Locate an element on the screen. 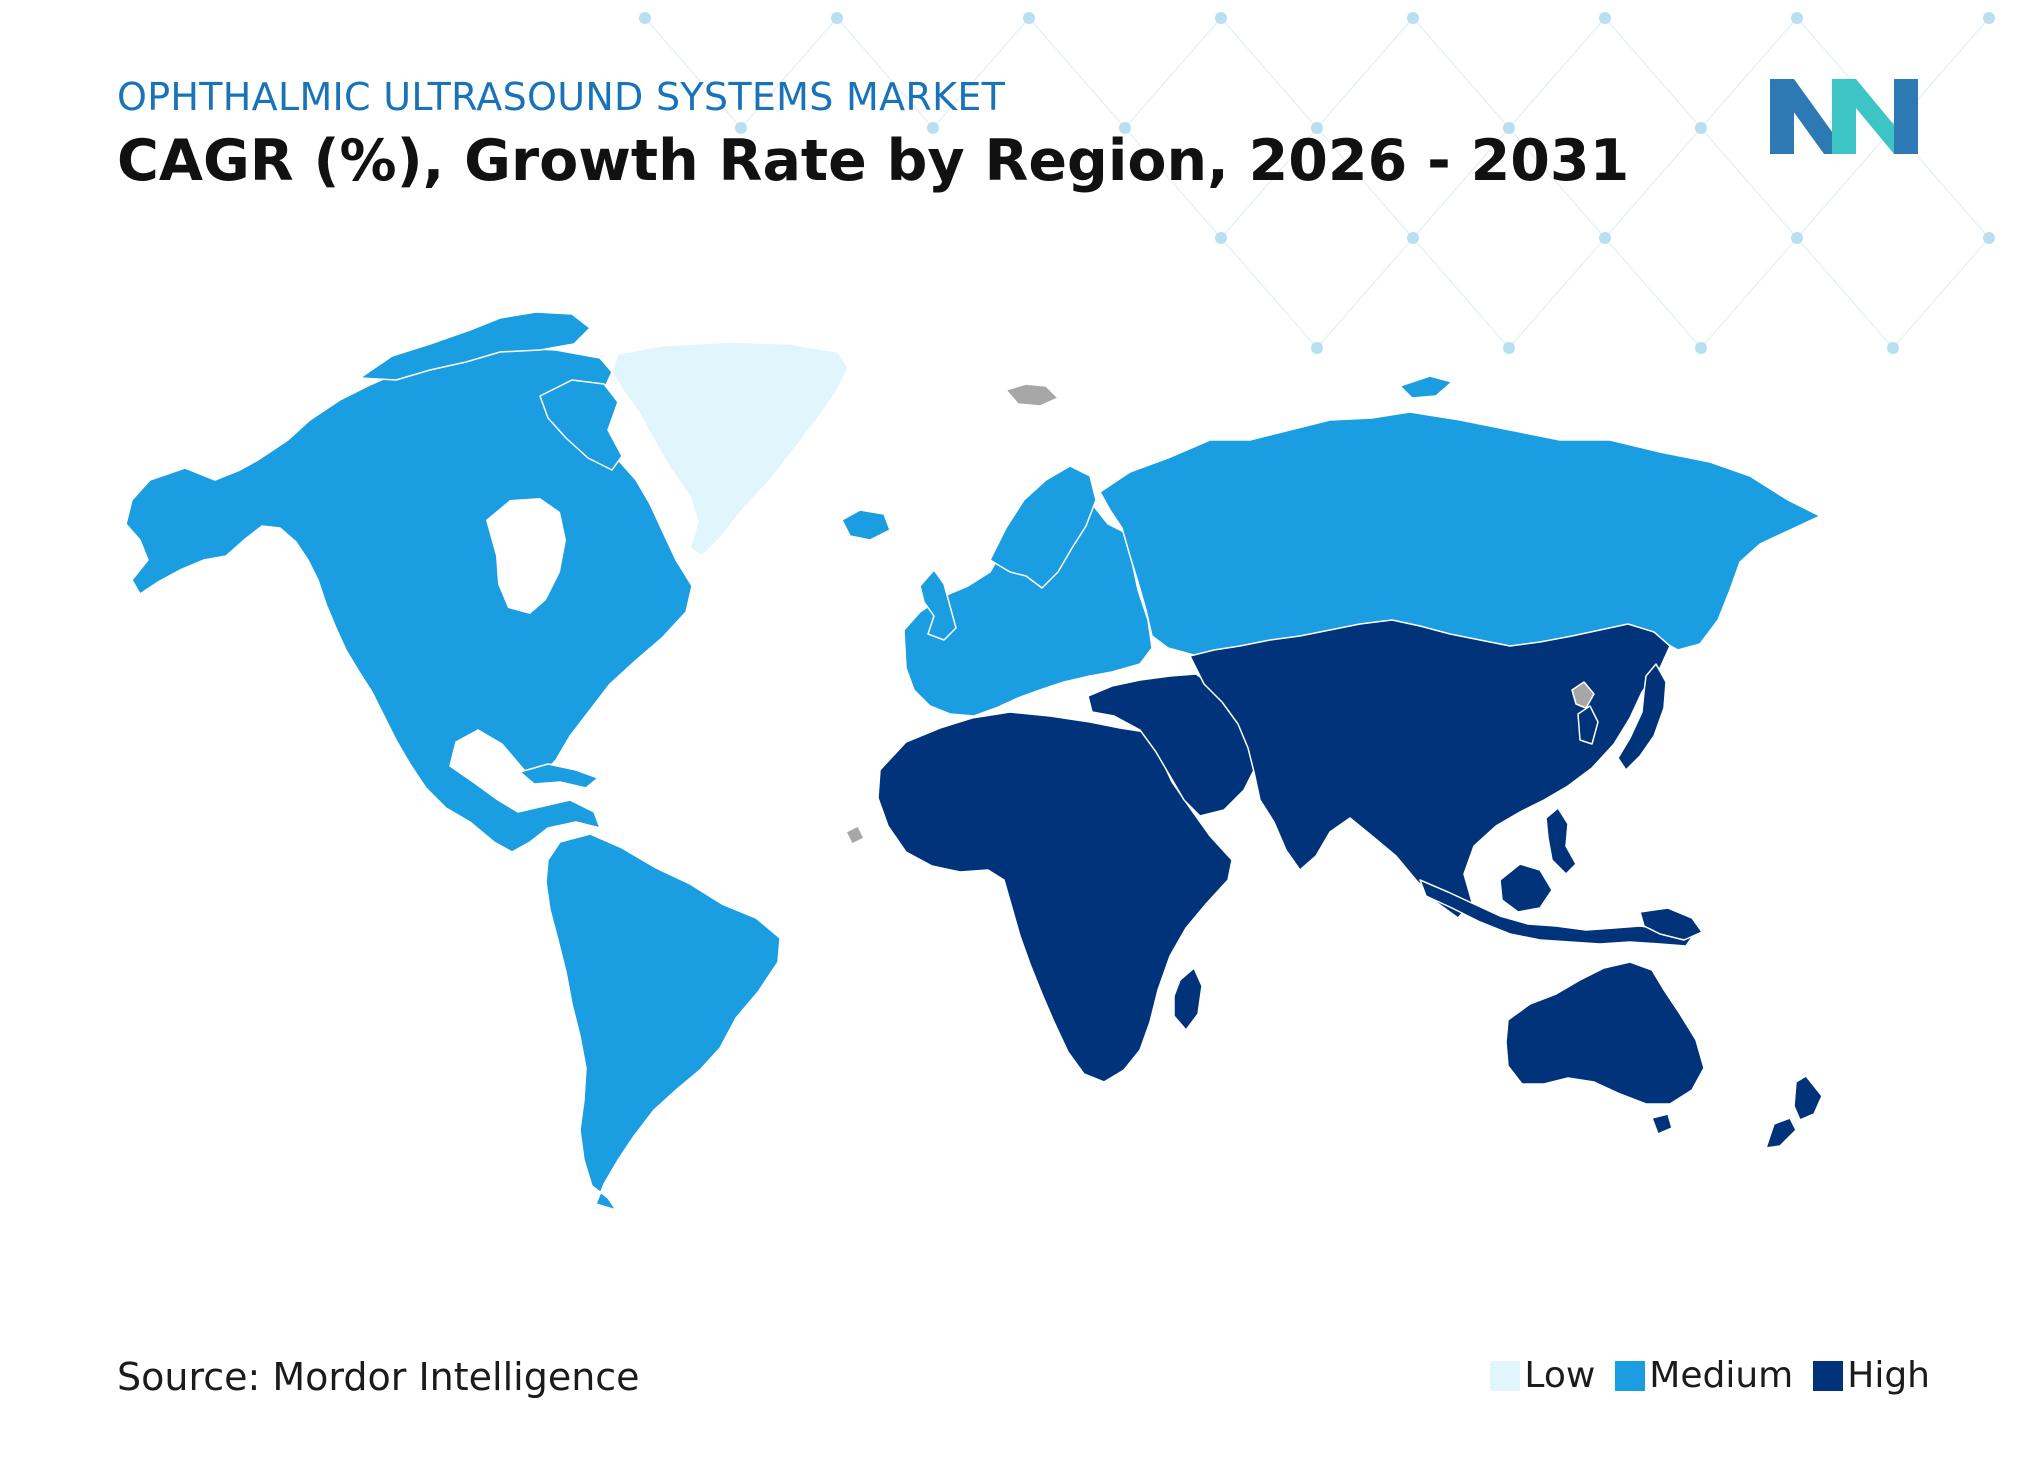  region-iceland is located at coordinates (866, 525).